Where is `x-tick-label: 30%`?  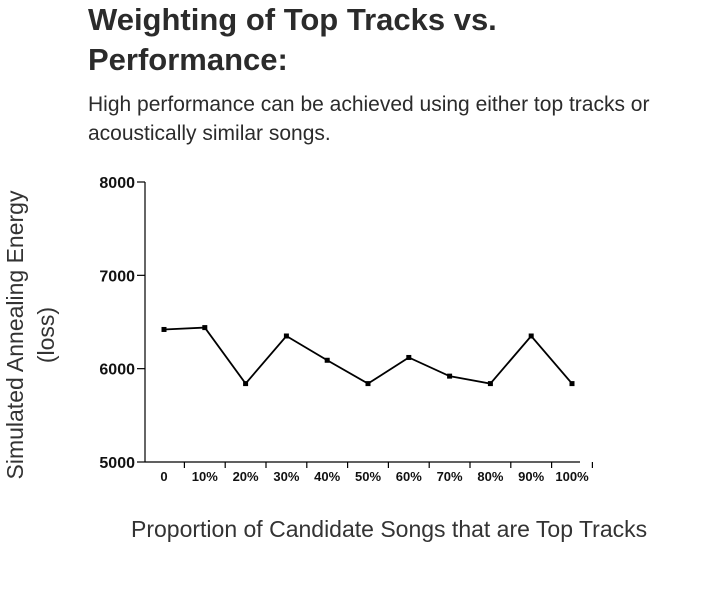 x-tick-label: 30% is located at coordinates (286, 476).